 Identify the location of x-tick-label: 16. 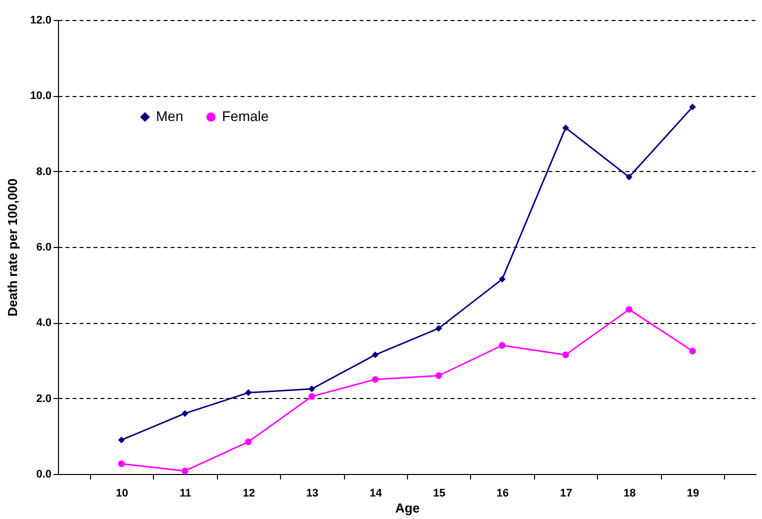
(502, 494).